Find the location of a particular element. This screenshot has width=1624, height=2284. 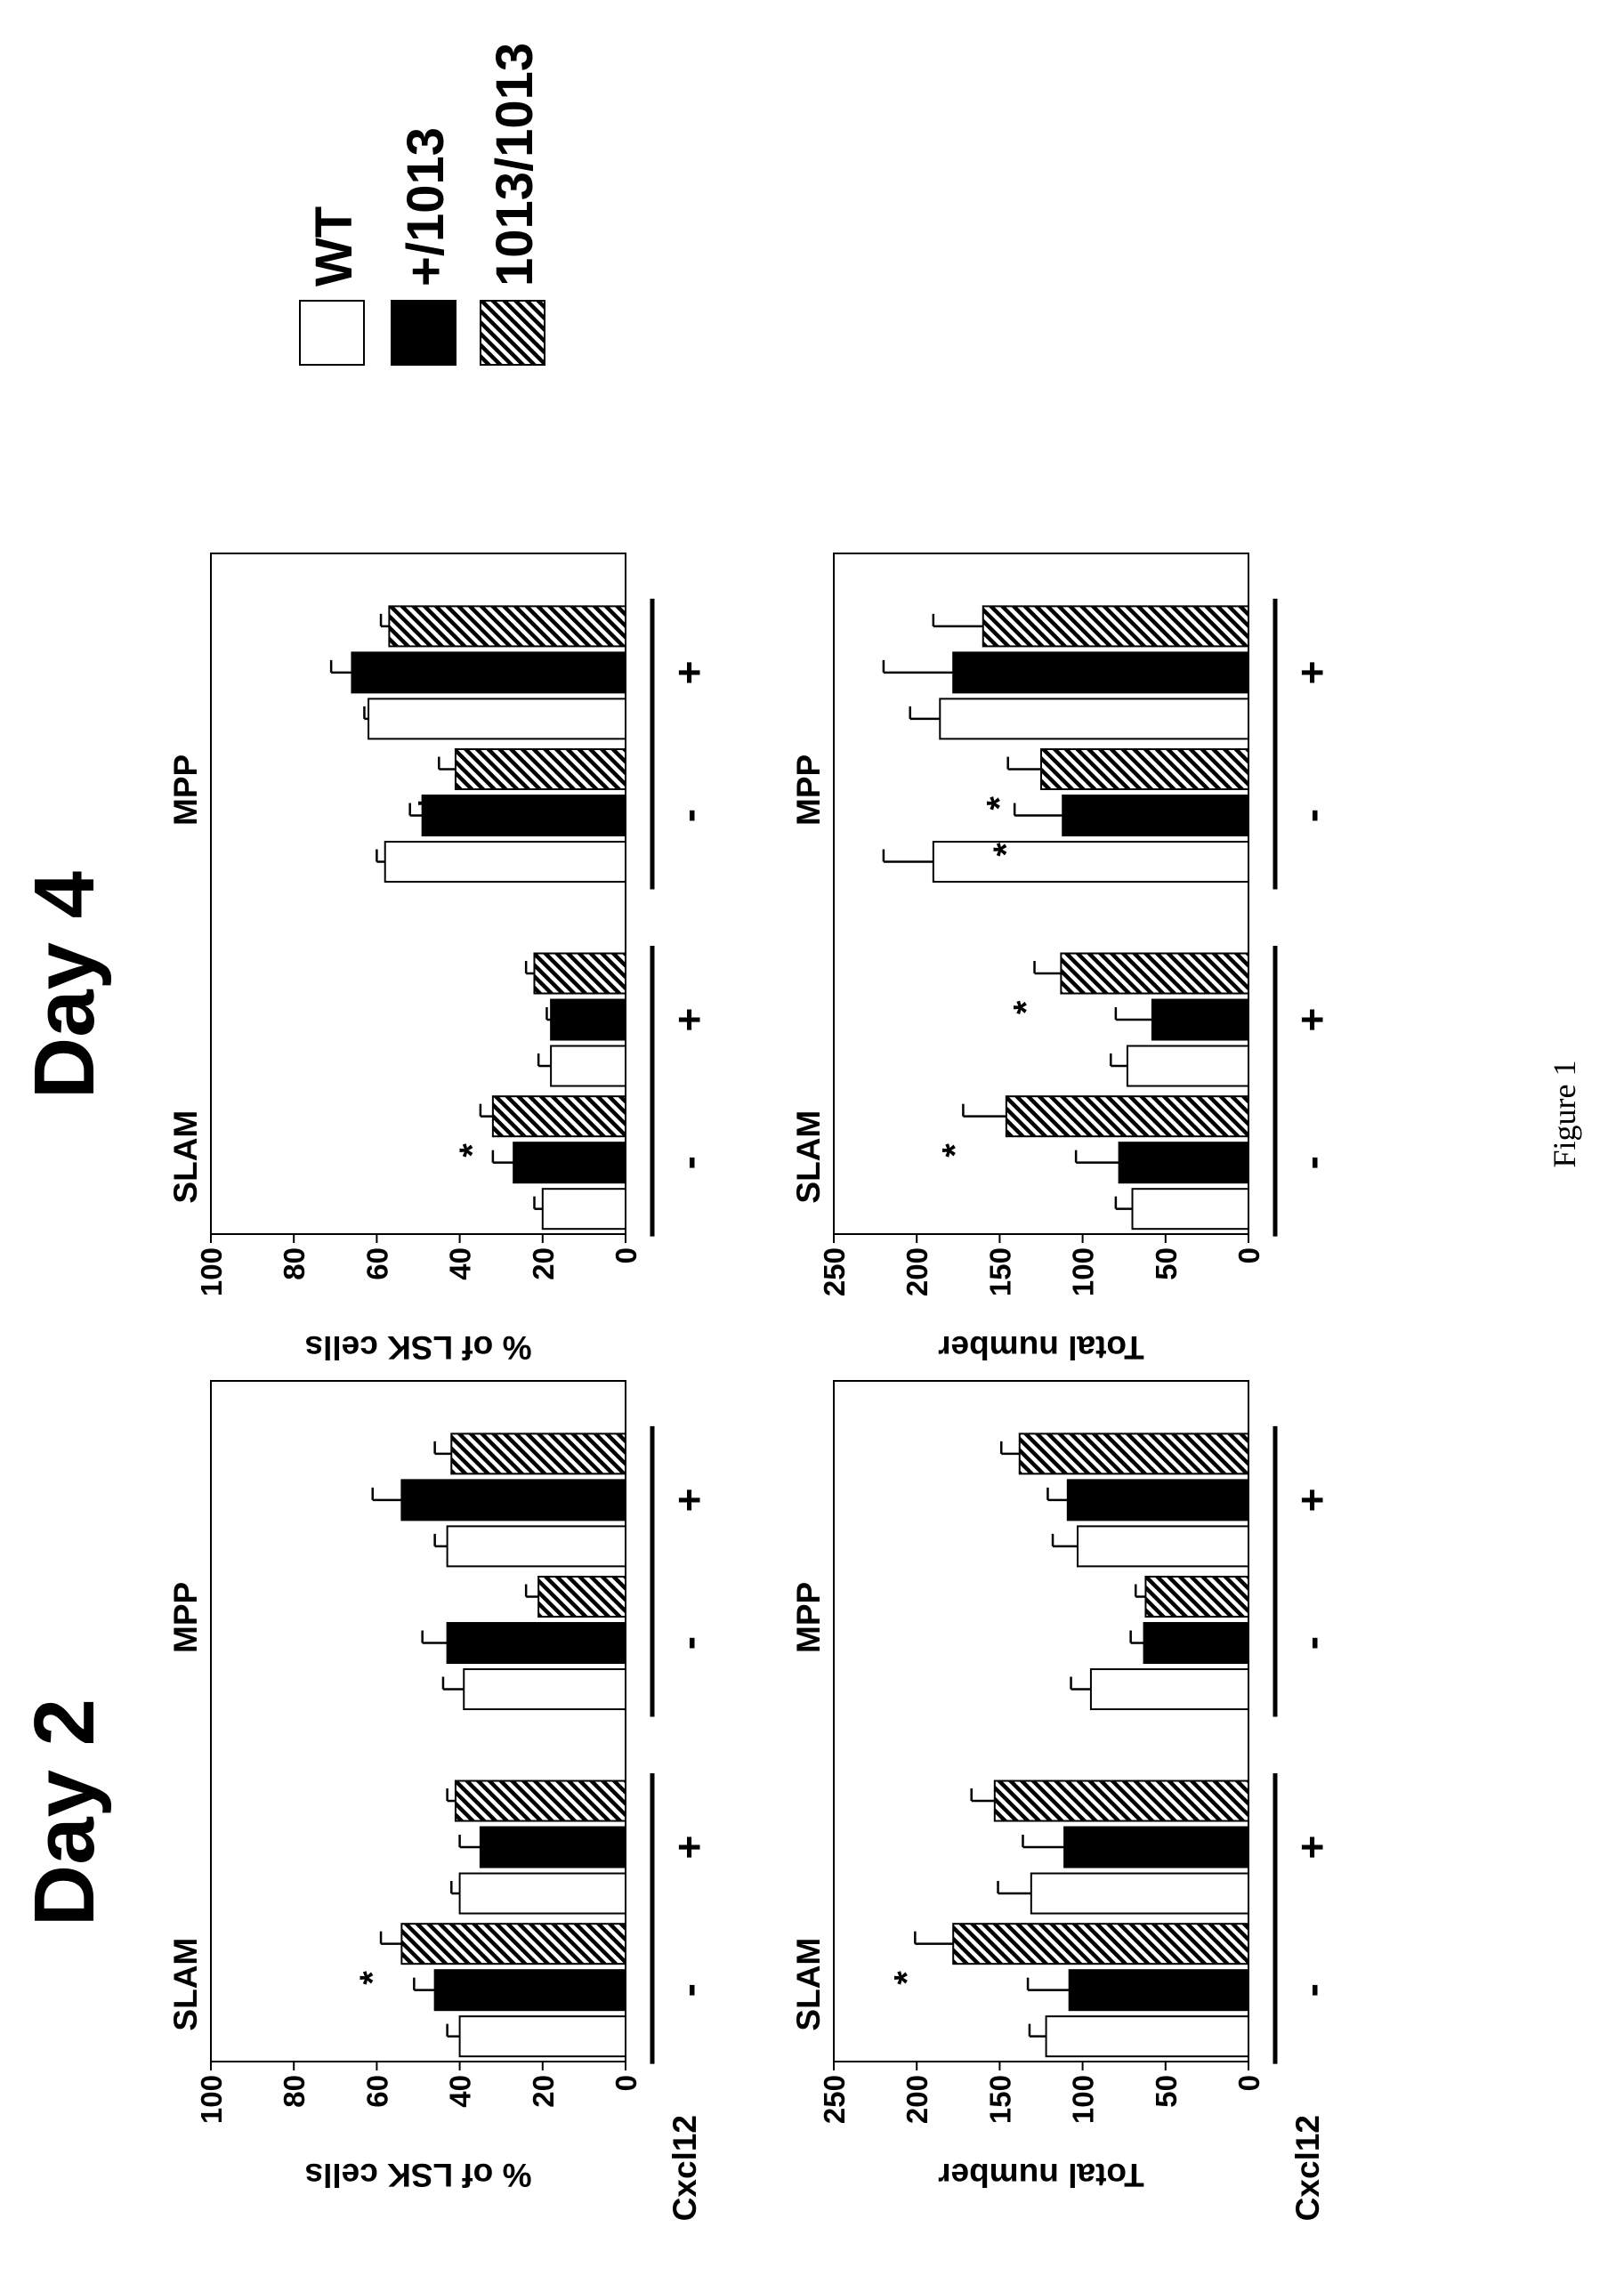

legend: WT +/1013 1013/1013 is located at coordinates (422, 204).